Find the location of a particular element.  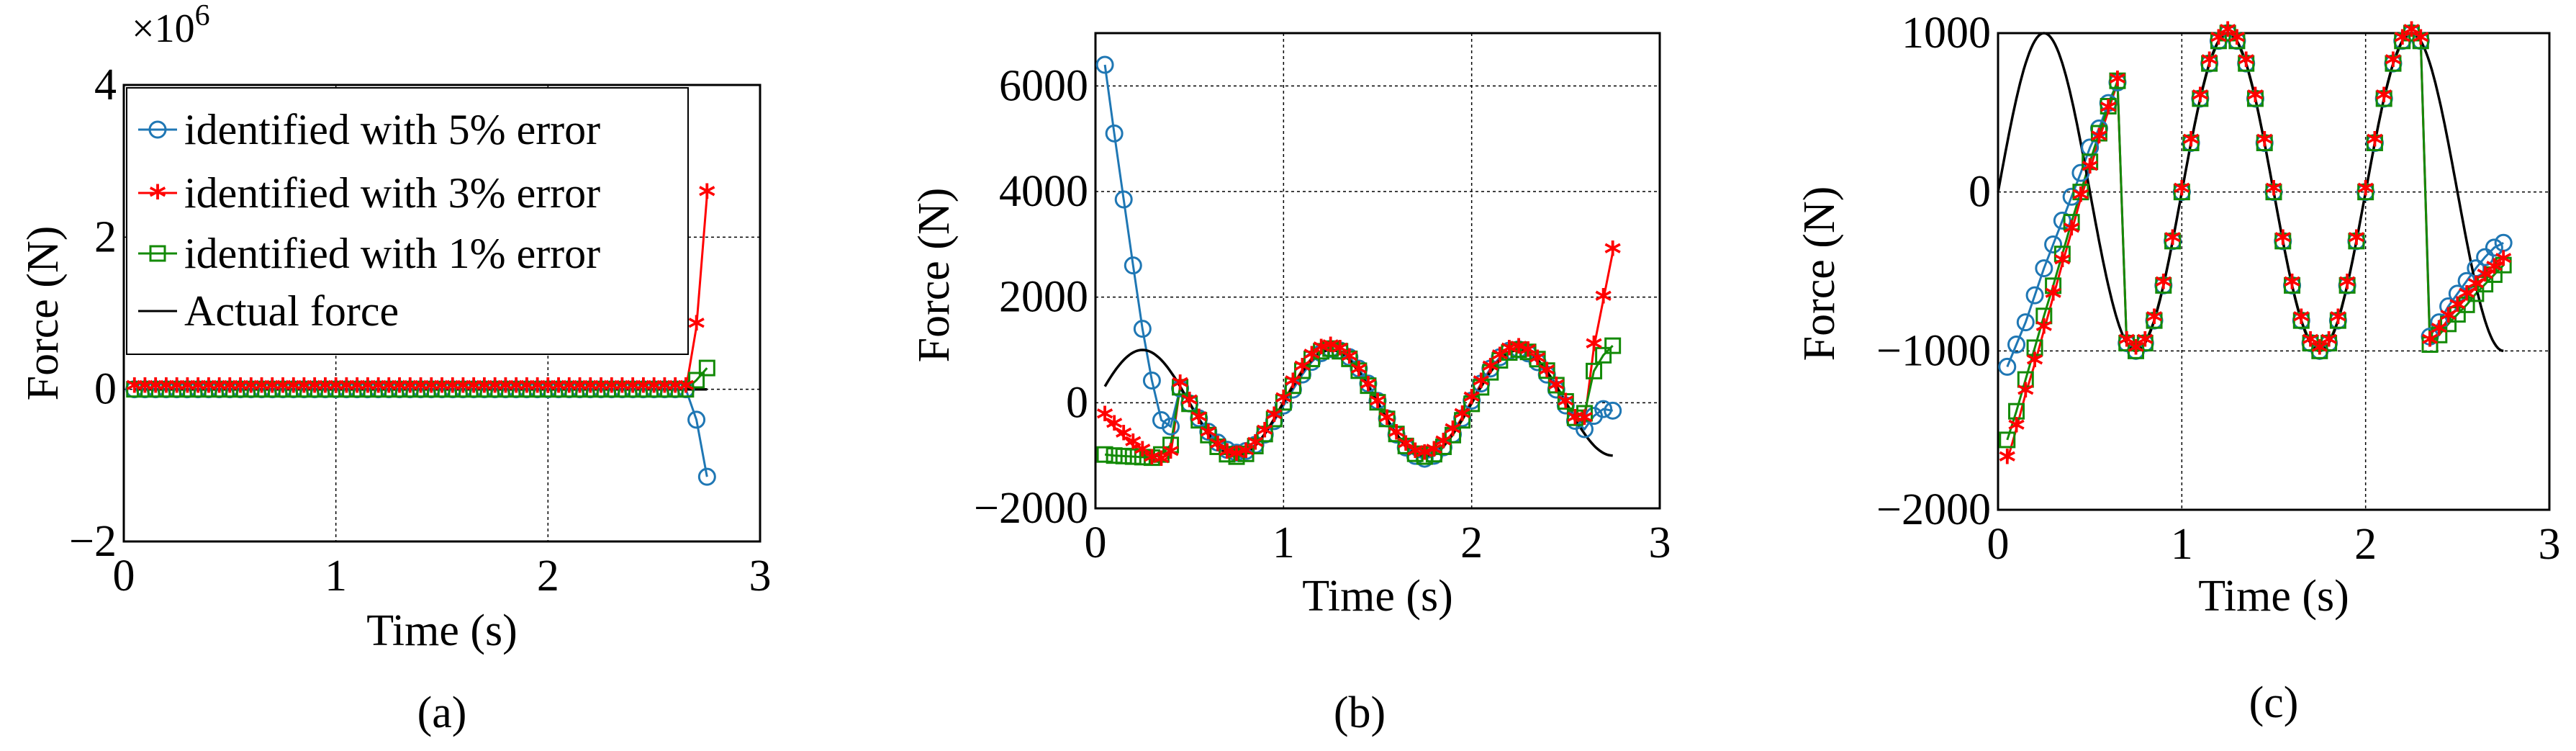

y-multiplier-a: ×10⁶ is located at coordinates (171, 25).